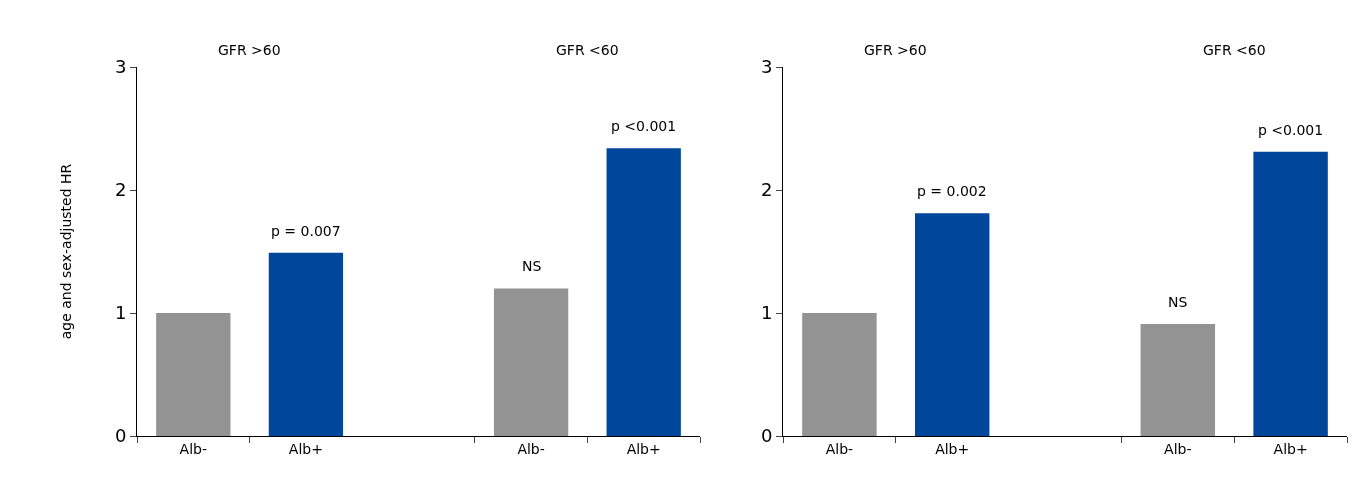 Image resolution: width=1357 pixels, height=496 pixels. What do you see at coordinates (952, 191) in the screenshot?
I see `annotation: p = 0.002` at bounding box center [952, 191].